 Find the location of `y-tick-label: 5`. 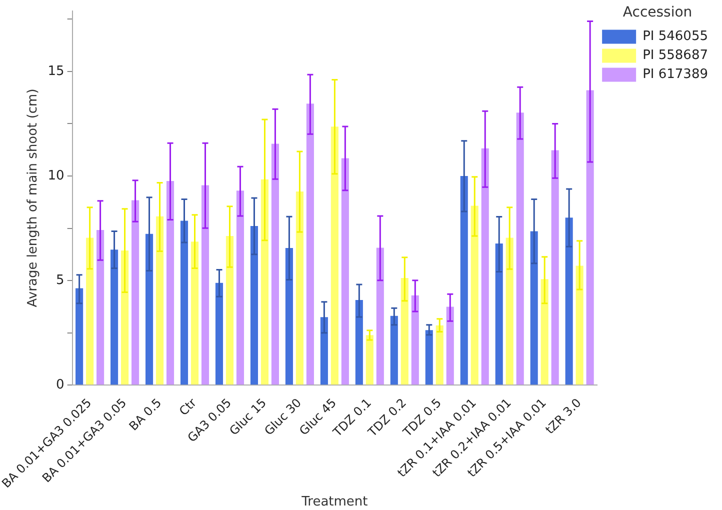

y-tick-label: 5 is located at coordinates (60, 280).